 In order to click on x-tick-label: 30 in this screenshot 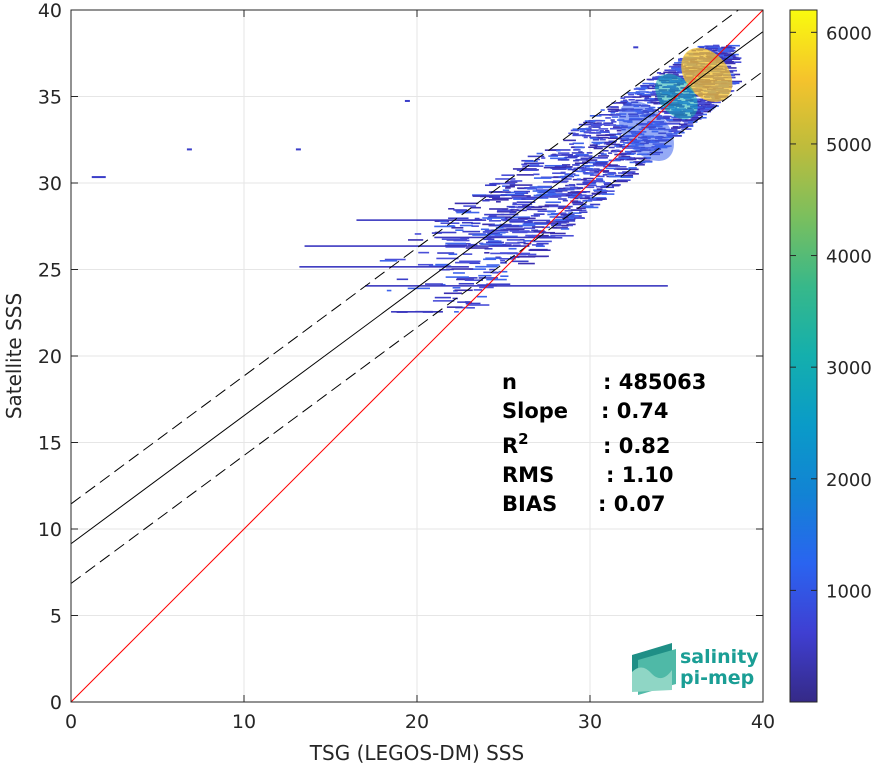, I will do `click(590, 722)`.